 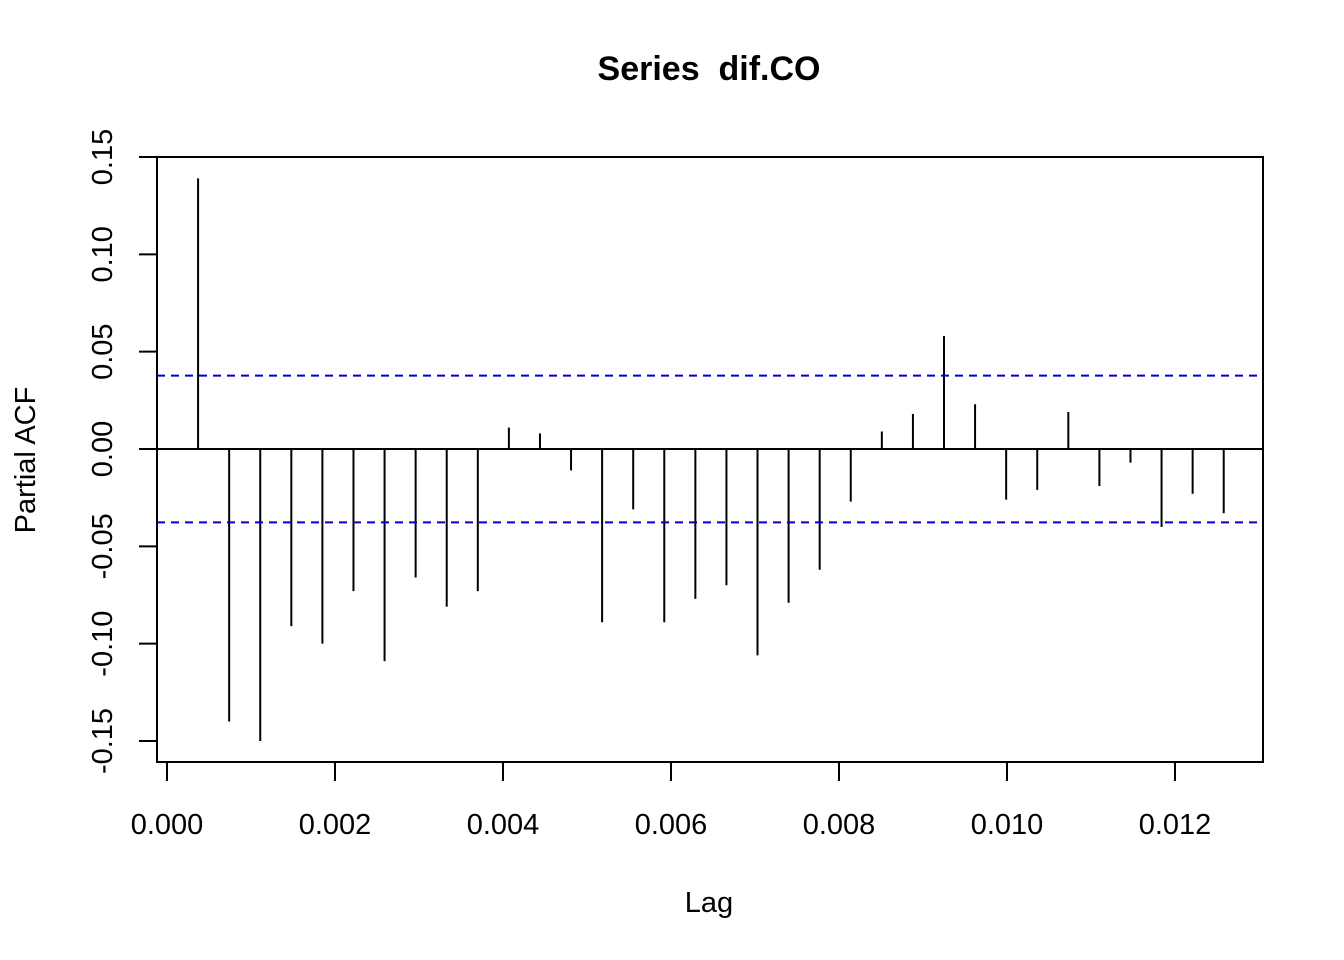 What do you see at coordinates (103, 157) in the screenshot?
I see `y-tick-label: 0.15` at bounding box center [103, 157].